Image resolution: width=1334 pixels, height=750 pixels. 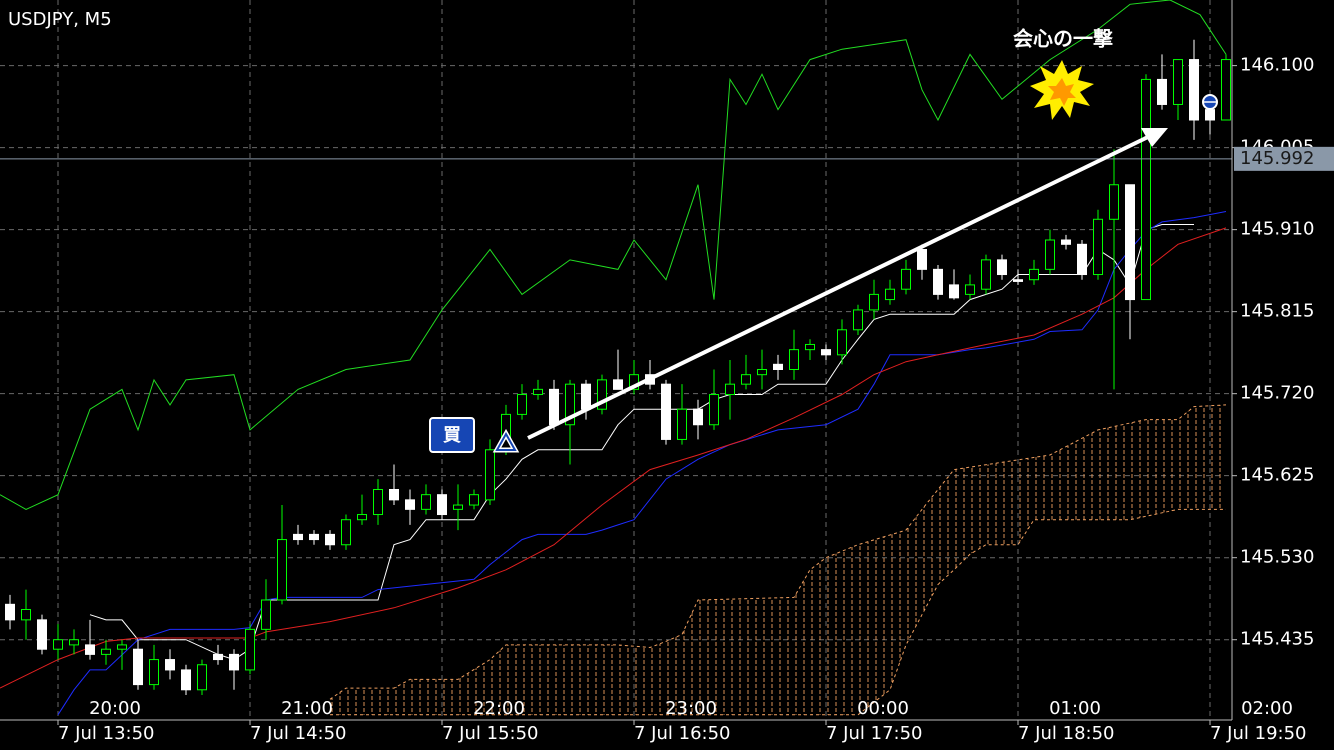 I want to click on buy-badge-label: 買, so click(x=452, y=435).